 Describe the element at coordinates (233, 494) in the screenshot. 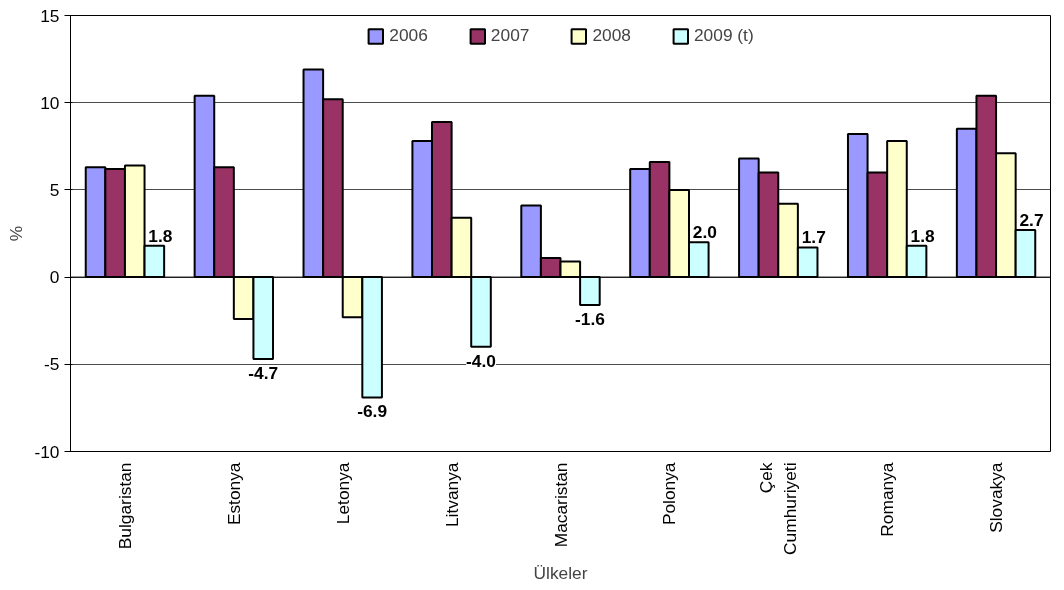

I see `x-tick-label: Estonya` at that location.